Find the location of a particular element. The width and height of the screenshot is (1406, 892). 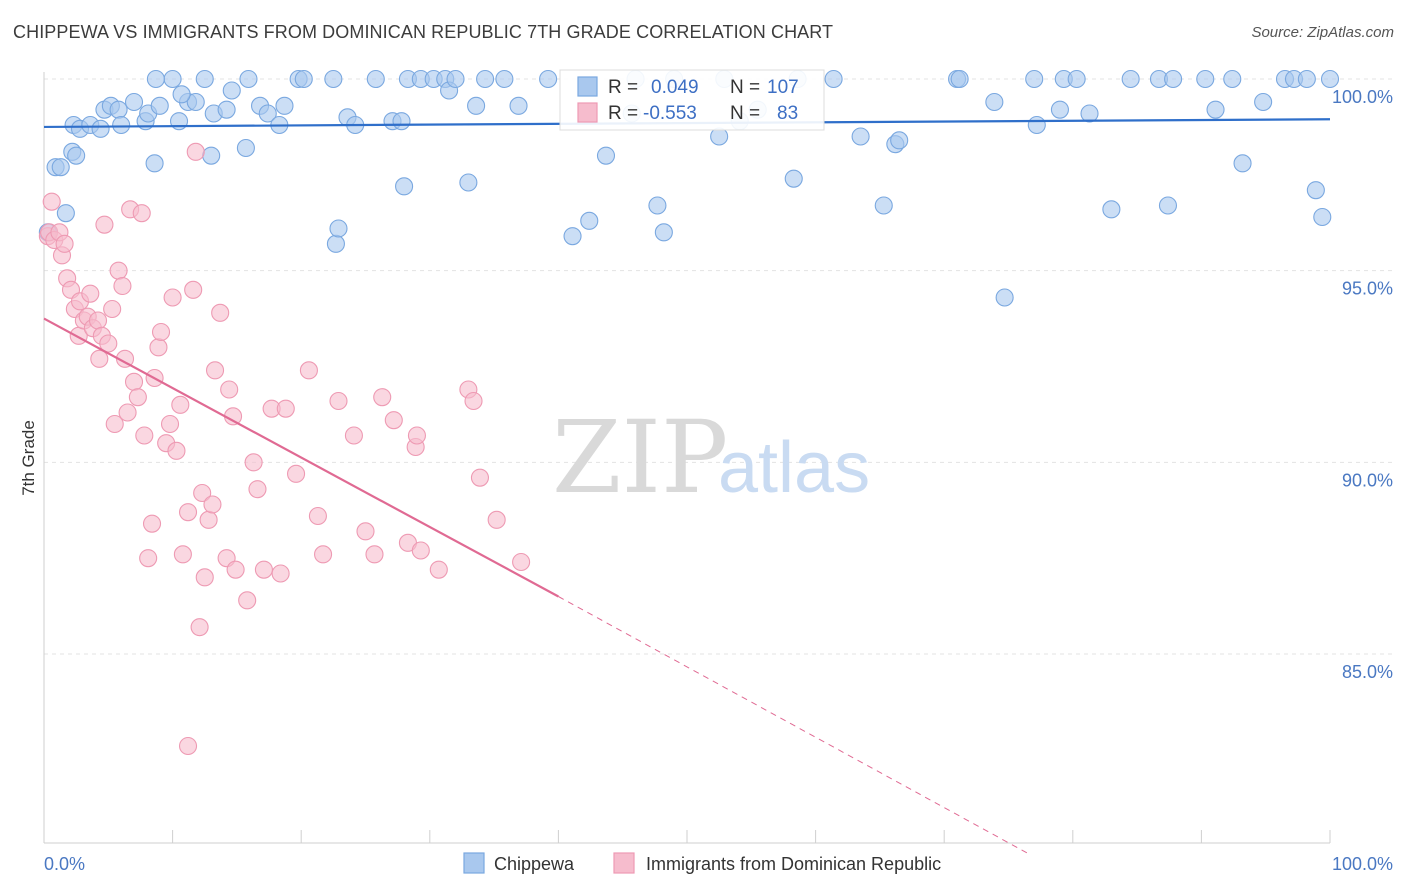

stats-n-label-1: N = is located at coordinates (745, 87).